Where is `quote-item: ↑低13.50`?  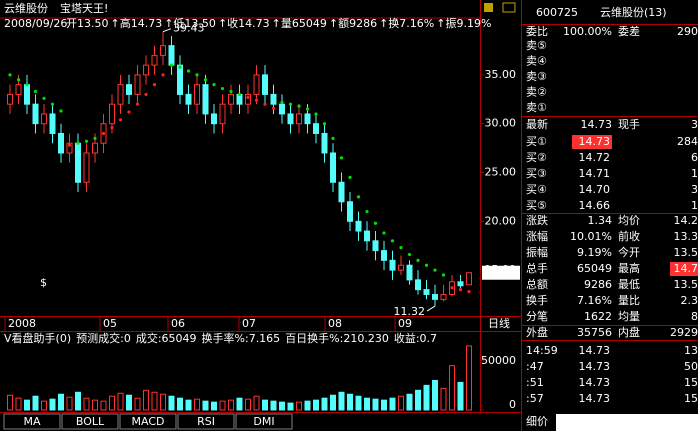 quote-item: ↑低13.50 is located at coordinates (190, 23).